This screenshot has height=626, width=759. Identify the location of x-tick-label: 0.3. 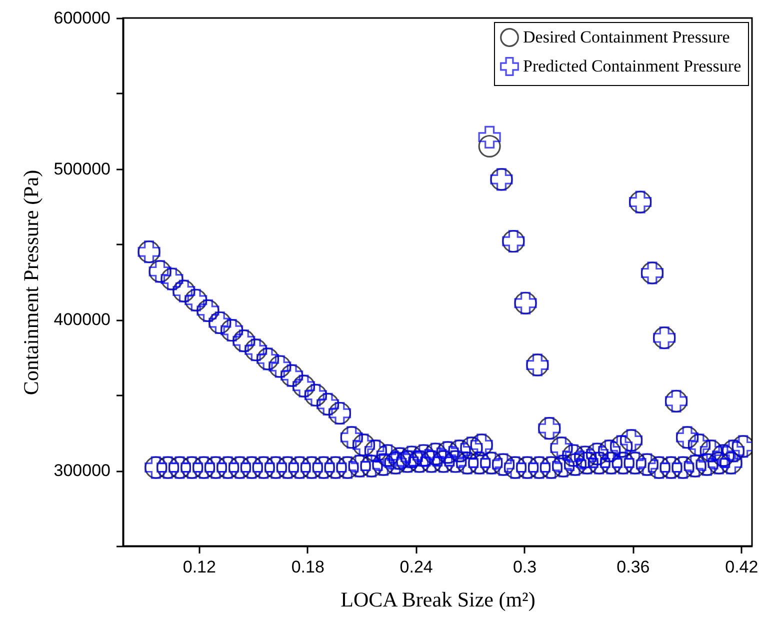
(524, 567).